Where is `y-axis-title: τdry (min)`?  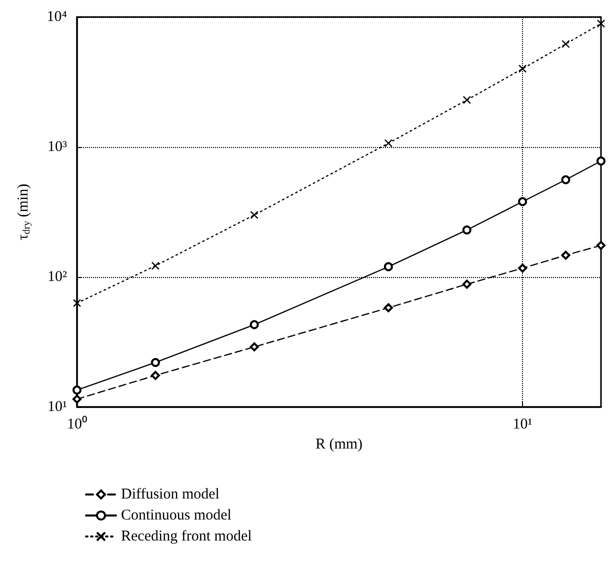 y-axis-title: τdry (min) is located at coordinates (24, 212).